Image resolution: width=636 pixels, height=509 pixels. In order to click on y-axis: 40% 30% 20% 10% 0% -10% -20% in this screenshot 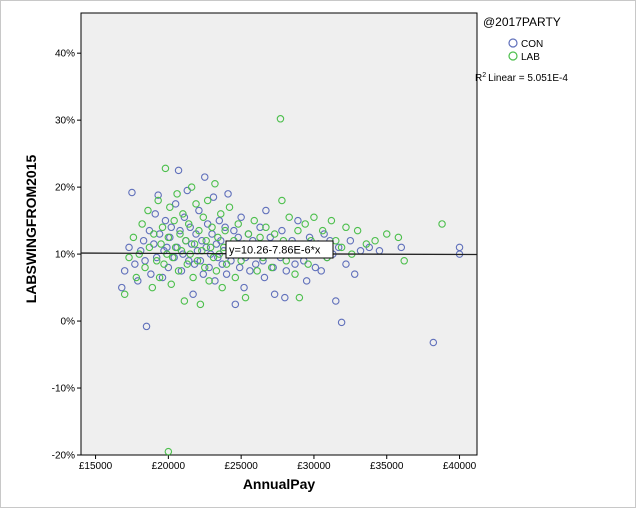, I will do `click(66, 255)`.